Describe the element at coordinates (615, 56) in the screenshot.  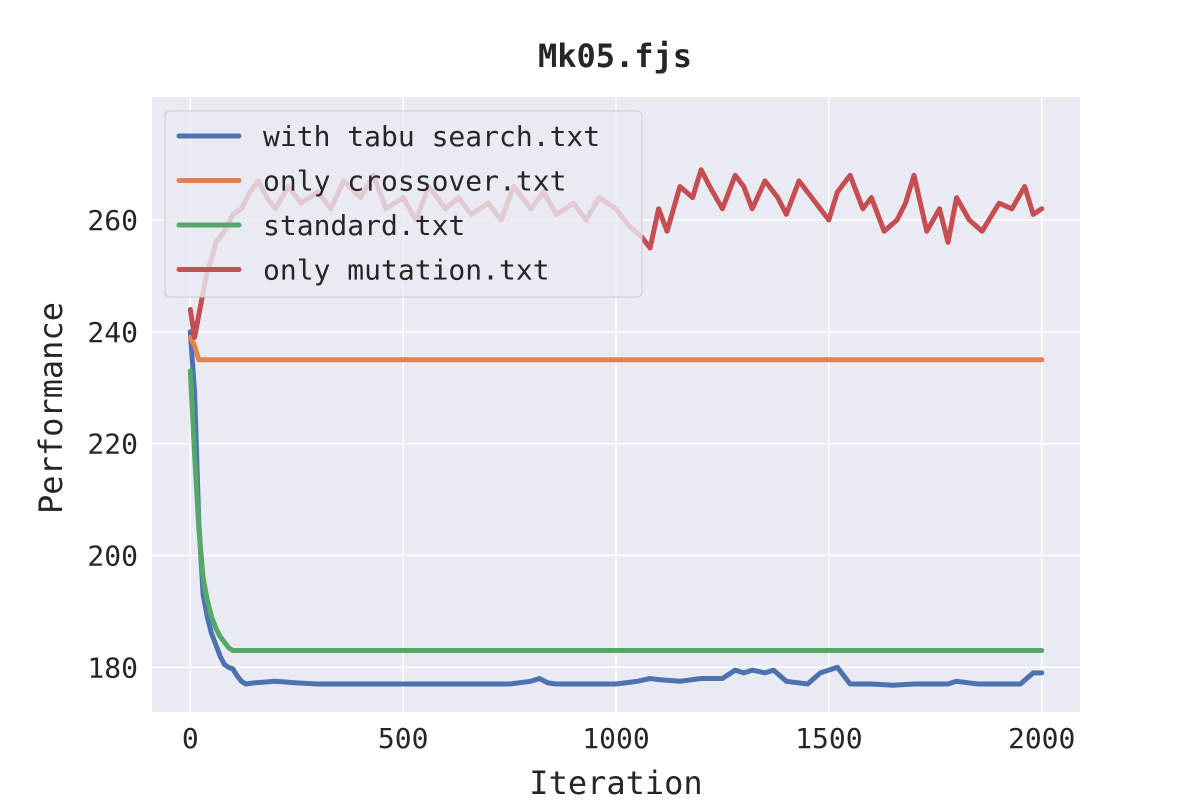
I see `chart-title: Mk05.fjs` at that location.